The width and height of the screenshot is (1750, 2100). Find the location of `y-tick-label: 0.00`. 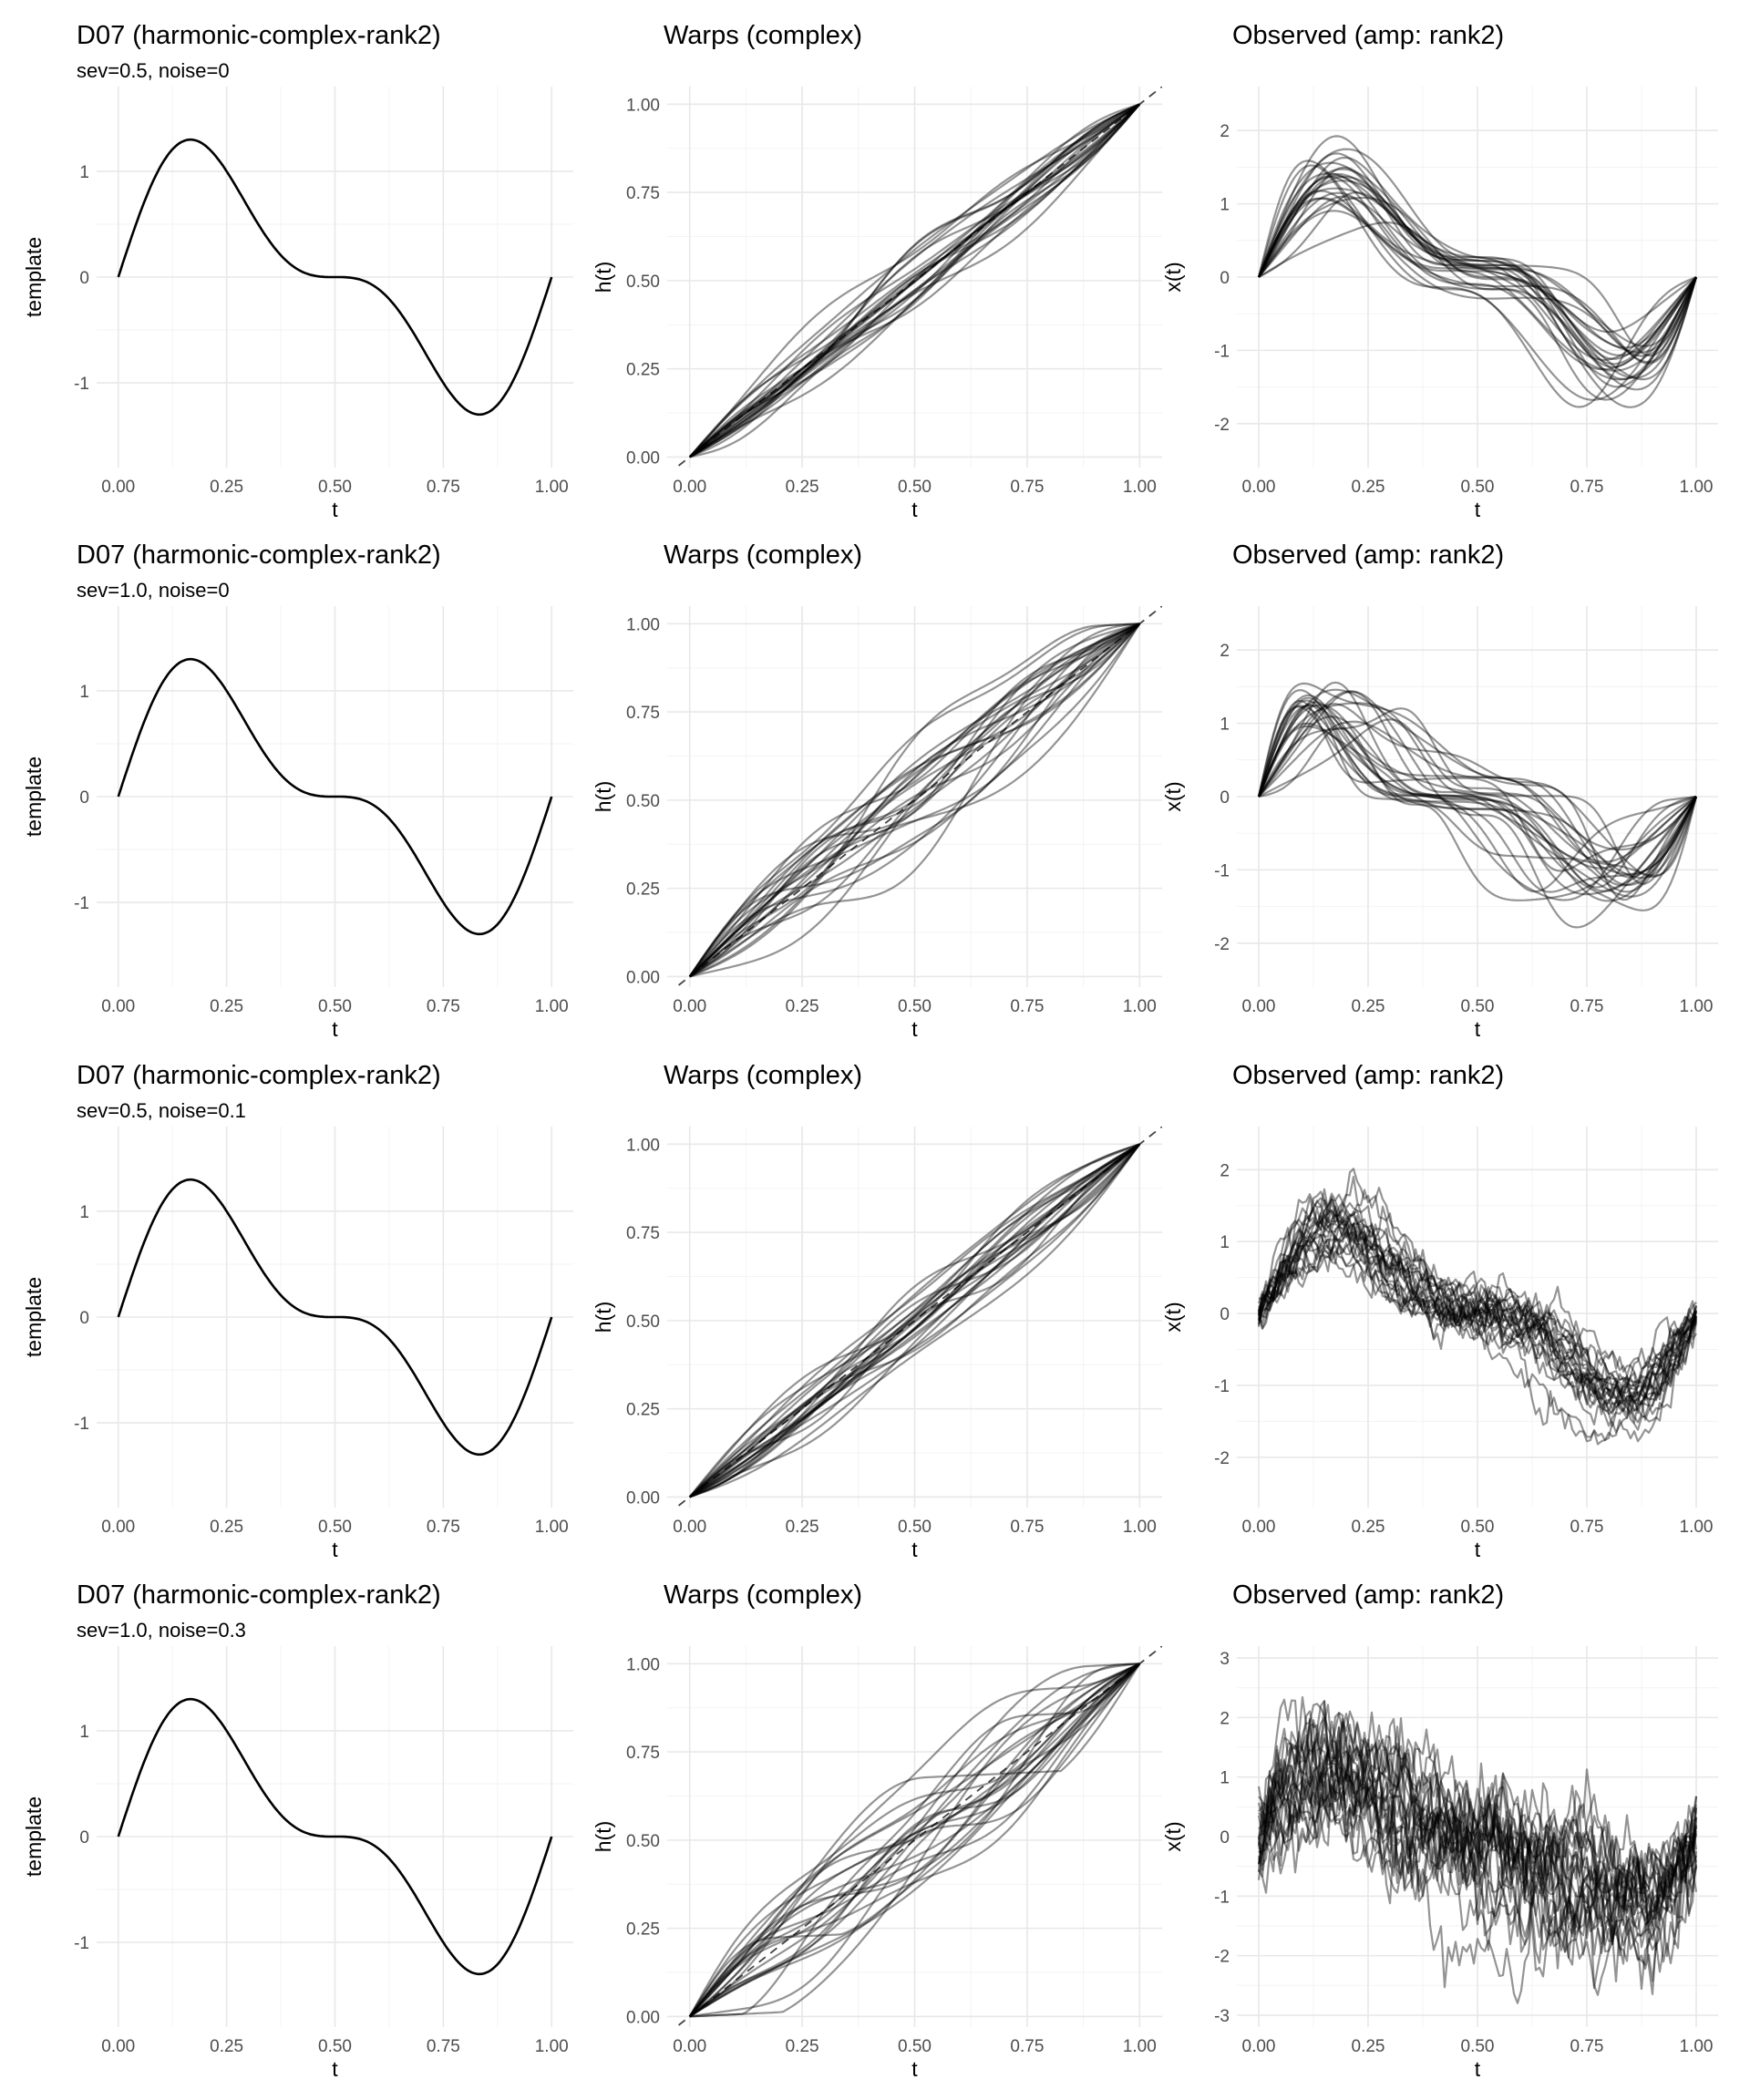

y-tick-label: 0.00 is located at coordinates (643, 458).